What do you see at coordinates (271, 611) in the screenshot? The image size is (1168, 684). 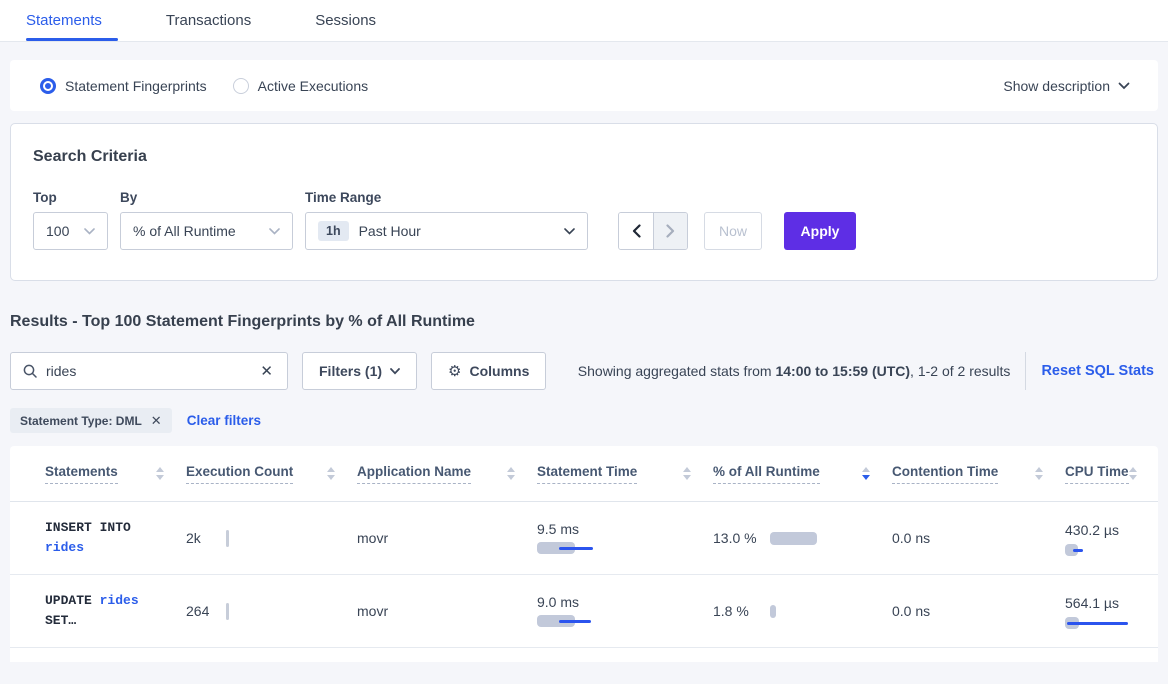 I see `execution-count-cell: 264` at bounding box center [271, 611].